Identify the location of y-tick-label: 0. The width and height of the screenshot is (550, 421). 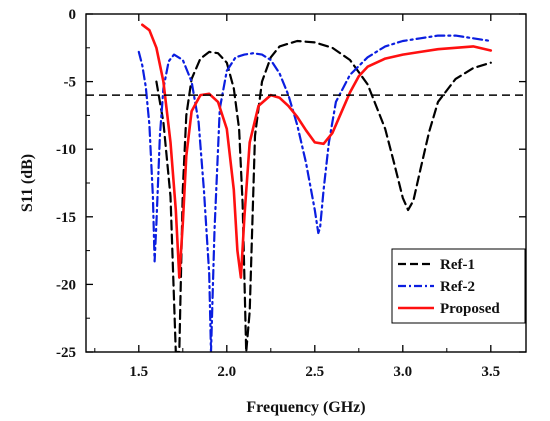
(73, 15).